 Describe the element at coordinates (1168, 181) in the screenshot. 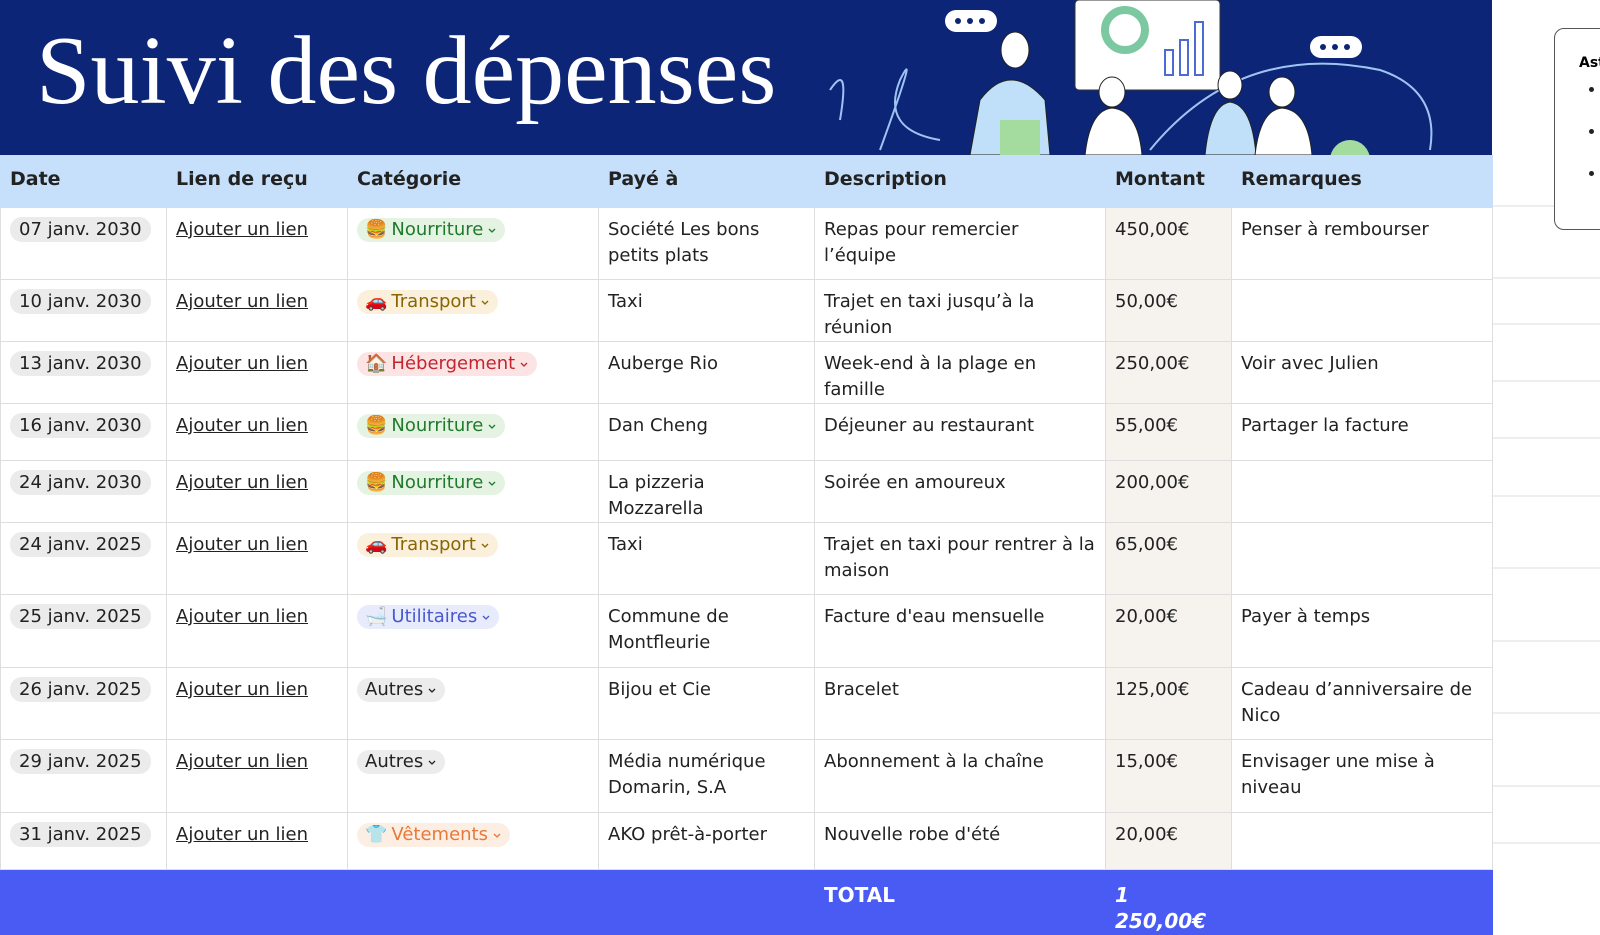

I see `column-header: Montant` at that location.